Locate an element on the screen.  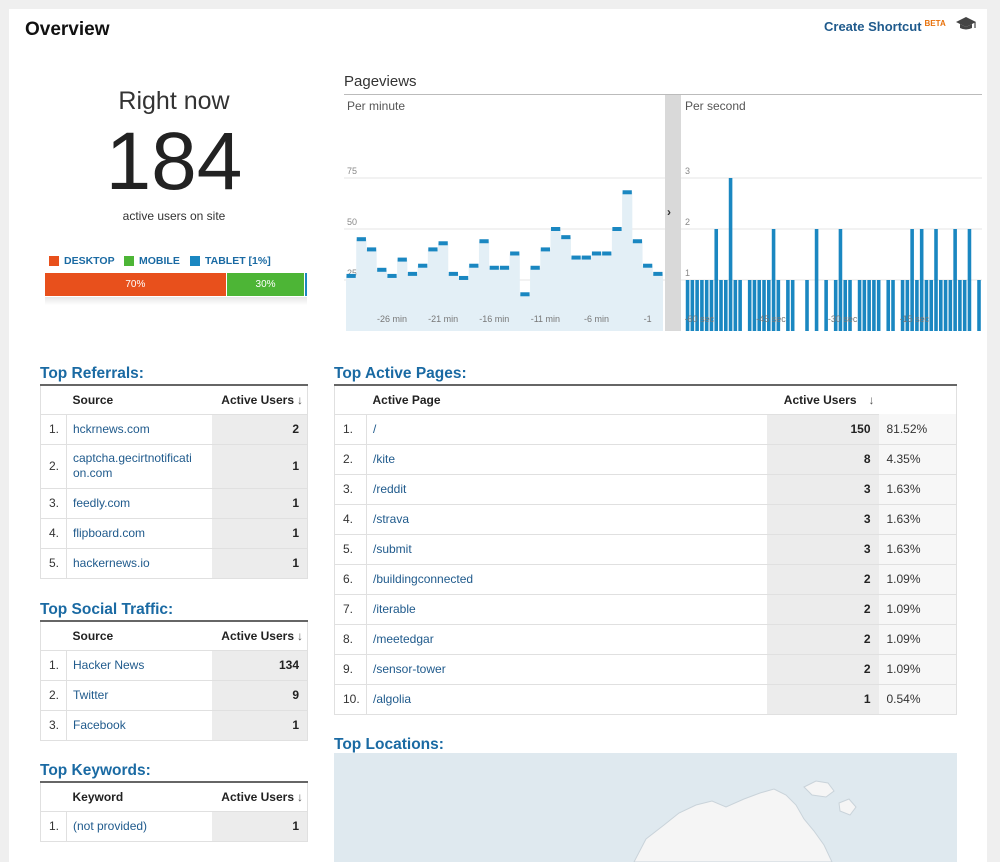
create-shortcut-link: Create Shortcut BETA is located at coordinates (885, 26).